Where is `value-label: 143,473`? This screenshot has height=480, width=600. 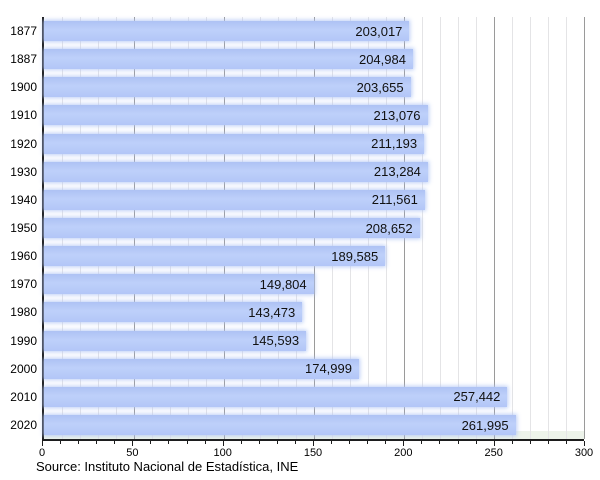 value-label: 143,473 is located at coordinates (272, 312).